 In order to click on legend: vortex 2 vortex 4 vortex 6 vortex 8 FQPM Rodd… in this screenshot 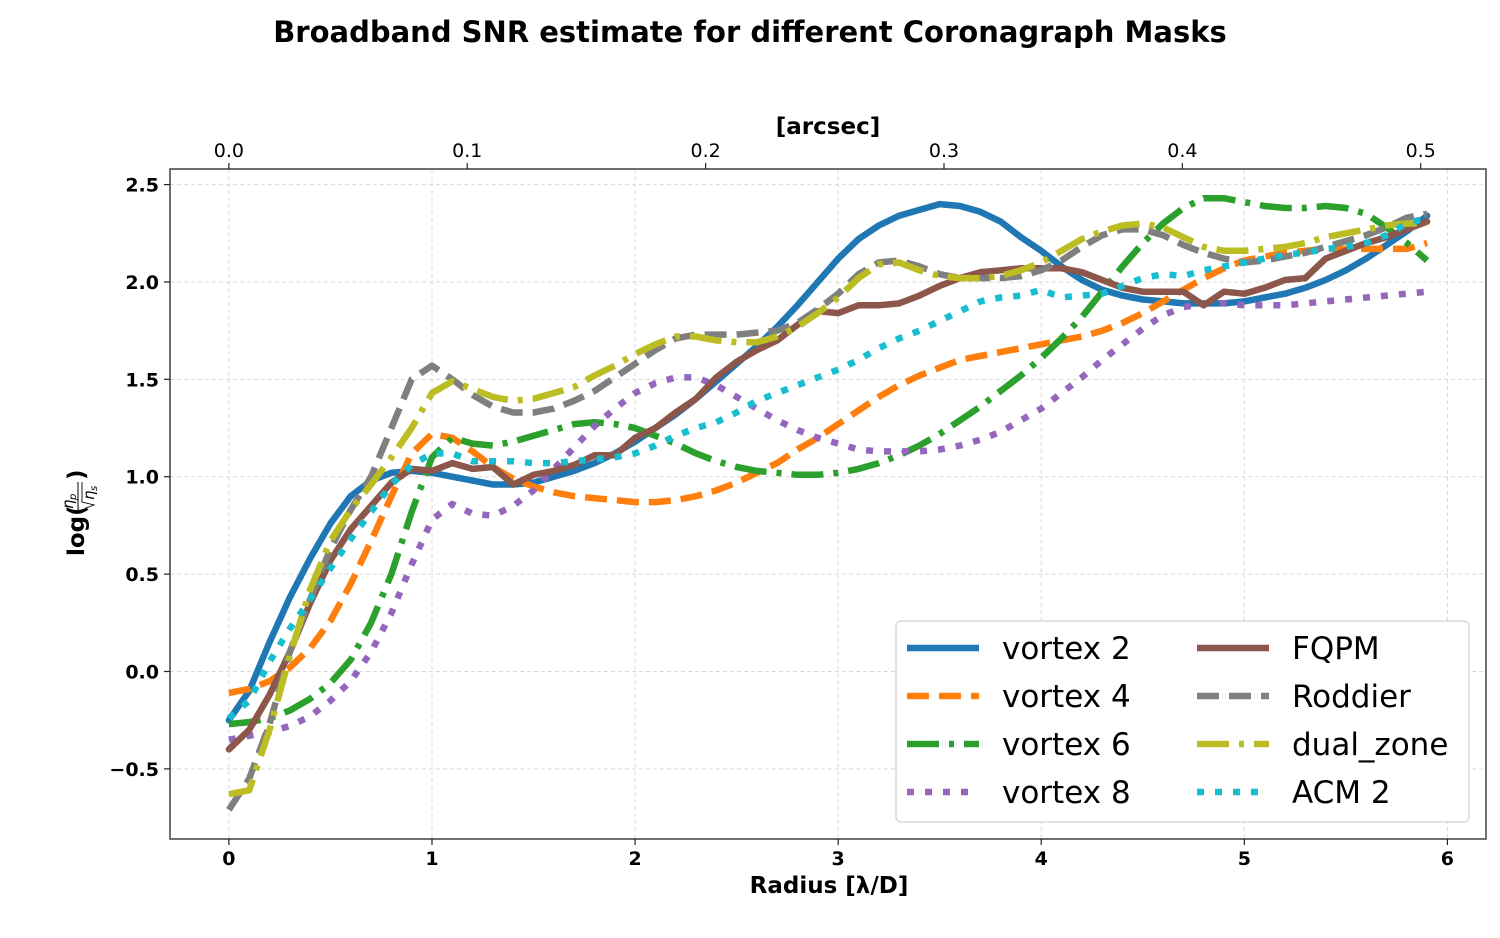, I will do `click(1182, 721)`.